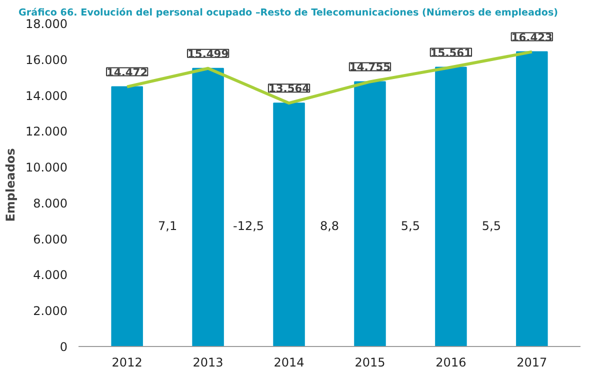 Image resolution: width=600 pixels, height=369 pixels. I want to click on x-tick-label: 2015, so click(370, 362).